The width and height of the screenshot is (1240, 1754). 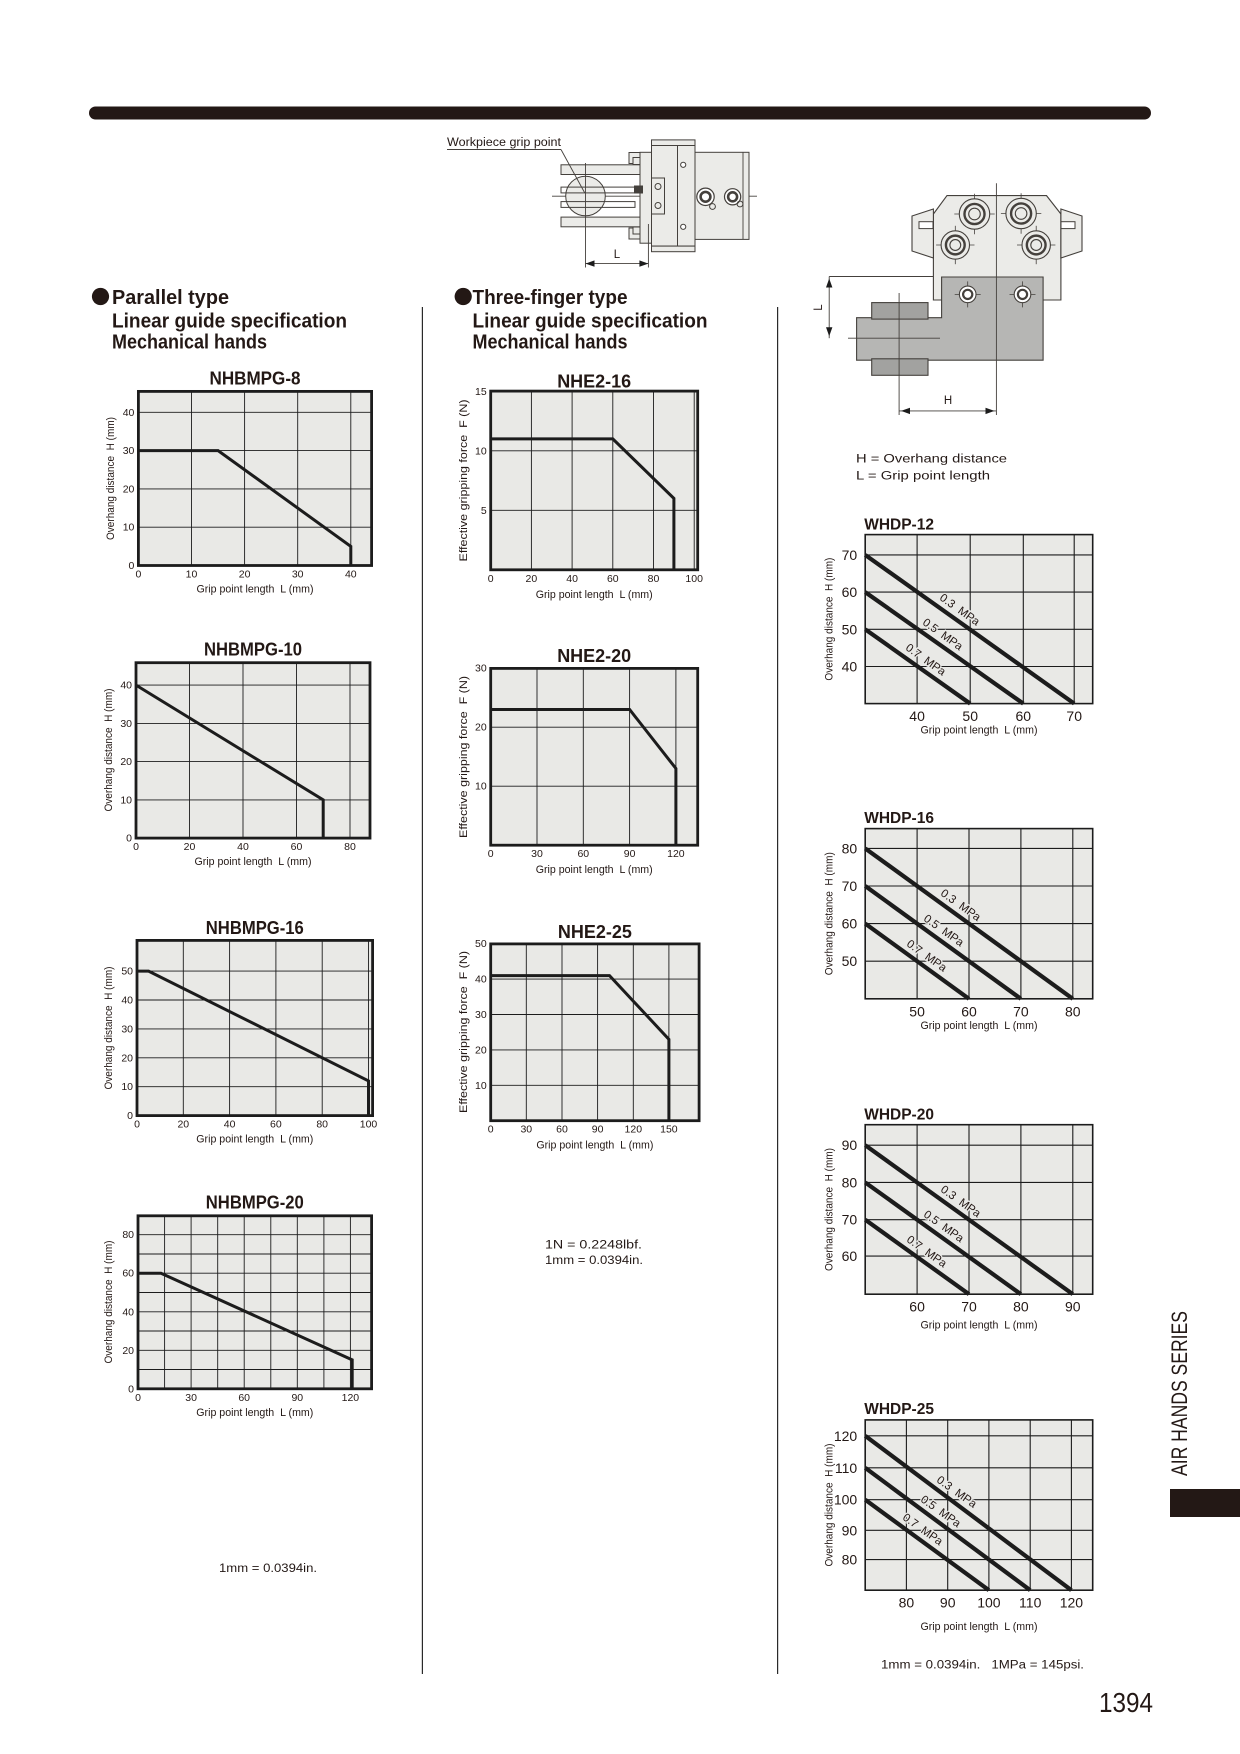 I want to click on svg-text: 150, so click(x=669, y=1130).